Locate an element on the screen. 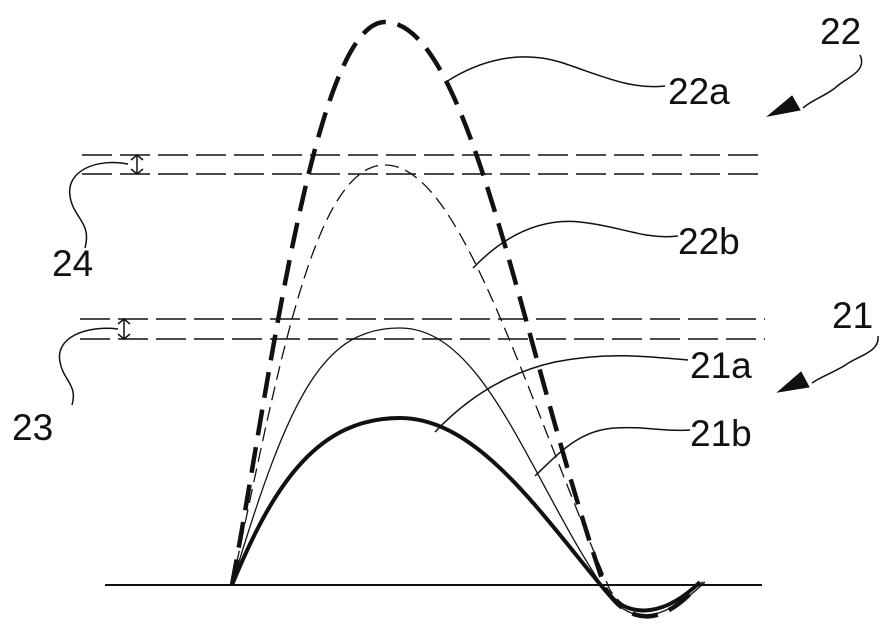 The height and width of the screenshot is (626, 888). label-21: 21 is located at coordinates (852, 315).